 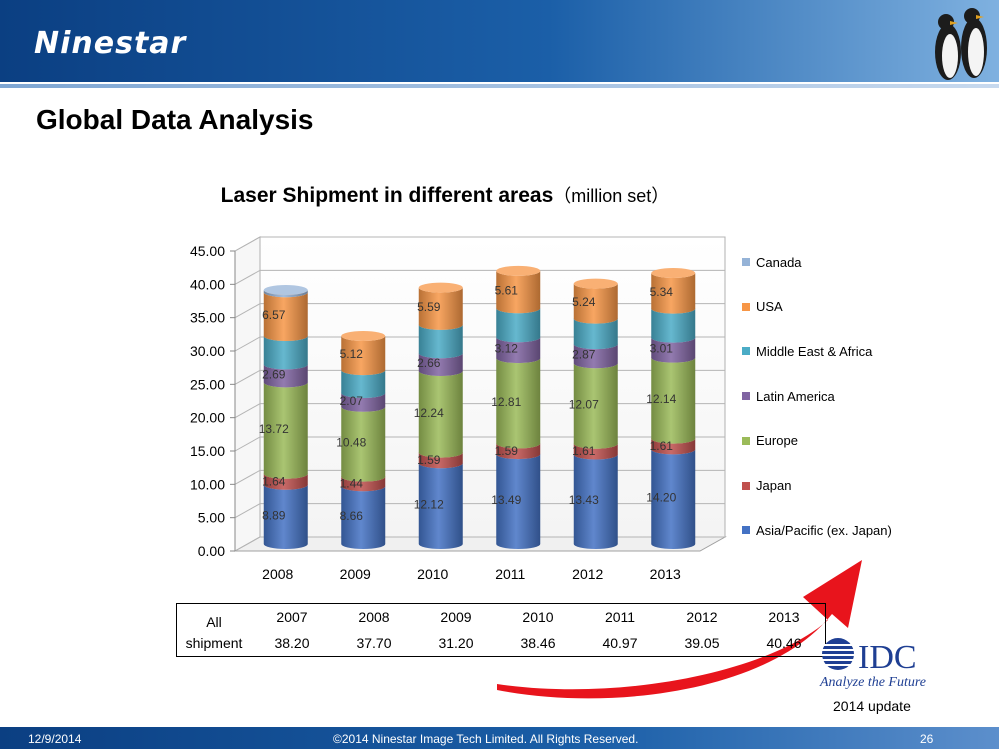 What do you see at coordinates (456, 617) in the screenshot?
I see `table-year: 2009` at bounding box center [456, 617].